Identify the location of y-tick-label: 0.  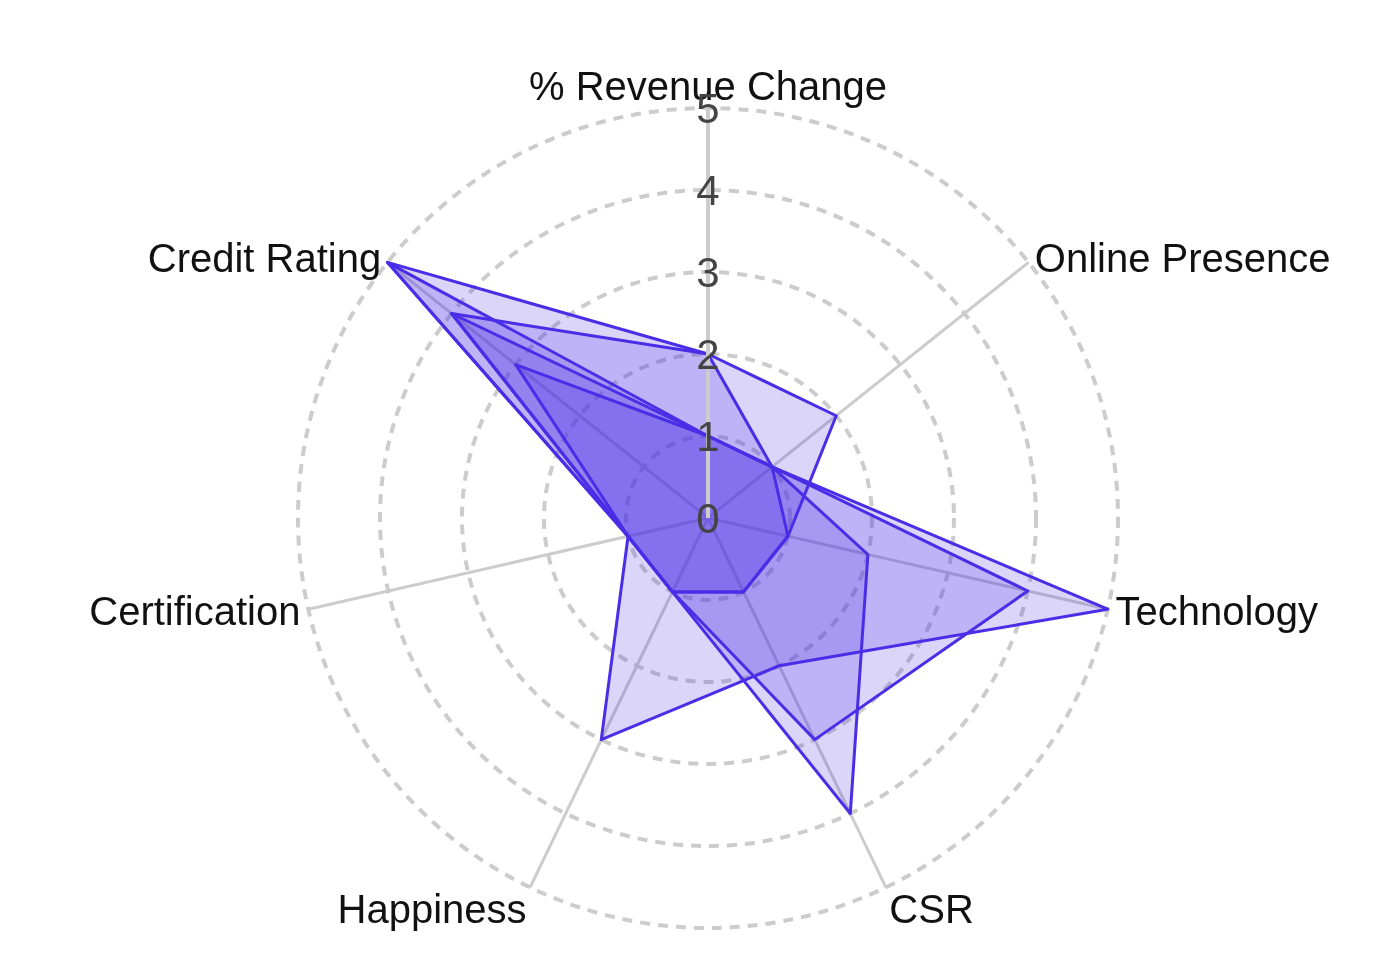
(708, 518).